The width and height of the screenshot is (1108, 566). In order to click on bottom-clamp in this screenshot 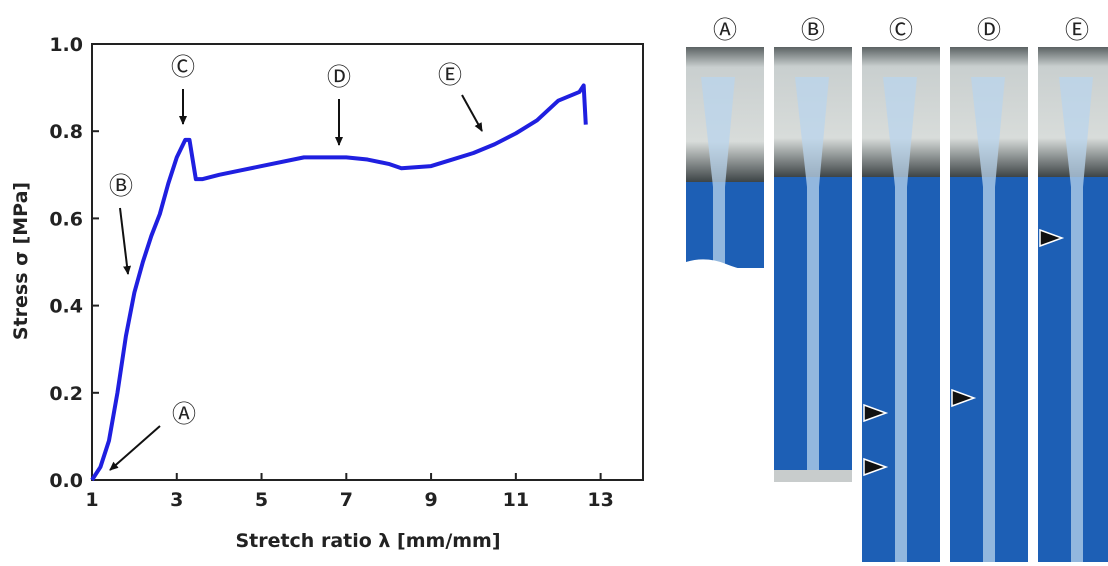, I will do `click(813, 476)`.